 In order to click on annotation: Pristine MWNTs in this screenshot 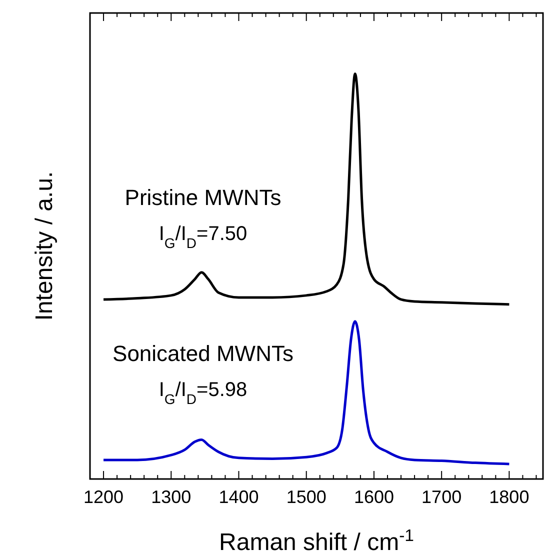, I will do `click(203, 197)`.